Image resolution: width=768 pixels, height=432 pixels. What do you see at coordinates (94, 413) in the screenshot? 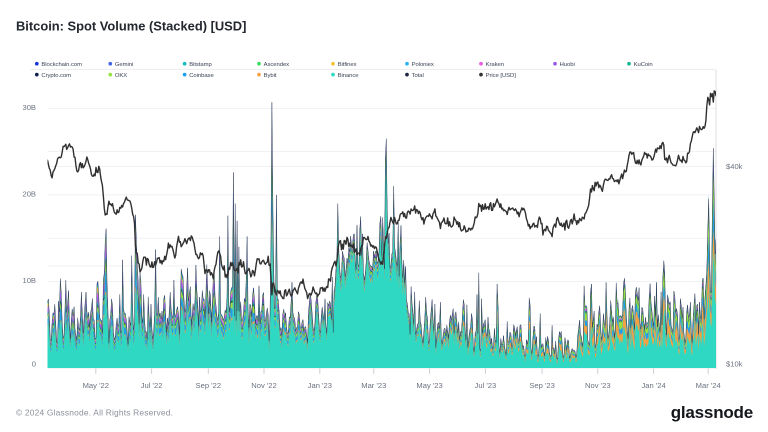
I see `svg-text:© 2024 Glassnode. All Rights R: © 2024 Glassnode. All Rights Reserved.` at bounding box center [94, 413].